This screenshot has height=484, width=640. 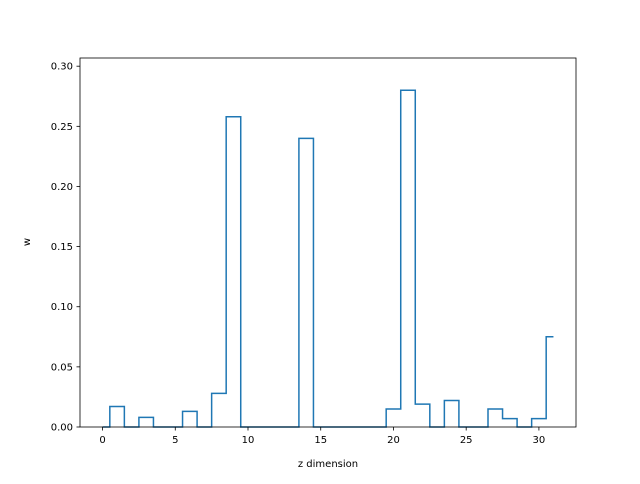 I want to click on y-tick-label: 0.10, so click(x=62, y=307).